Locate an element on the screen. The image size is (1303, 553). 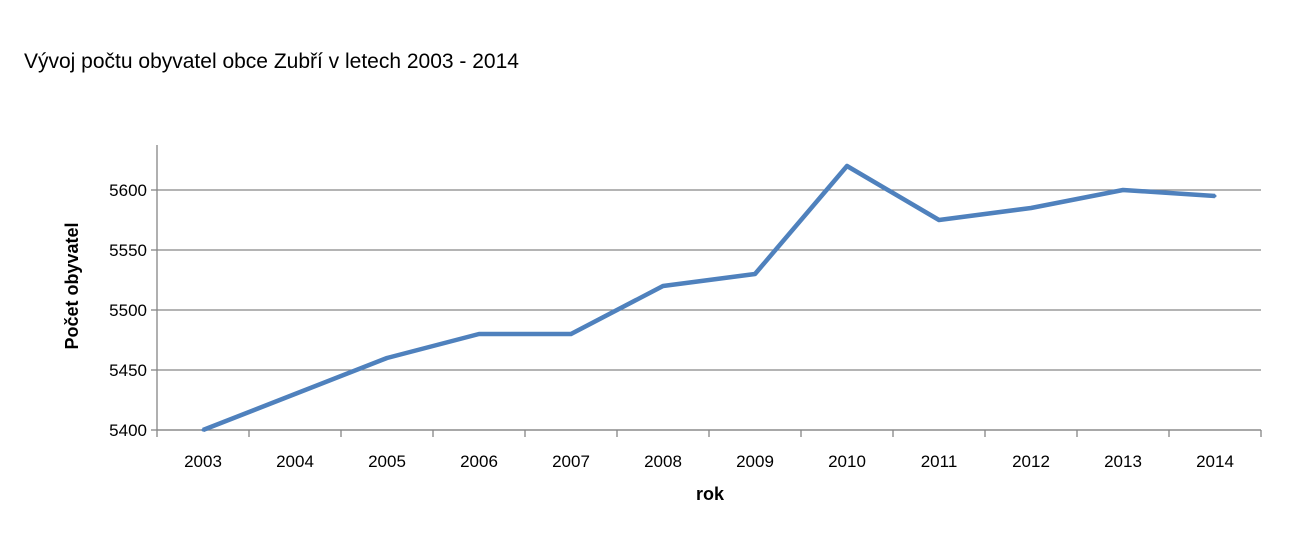
y-tick-label: 5450 is located at coordinates (128, 370).